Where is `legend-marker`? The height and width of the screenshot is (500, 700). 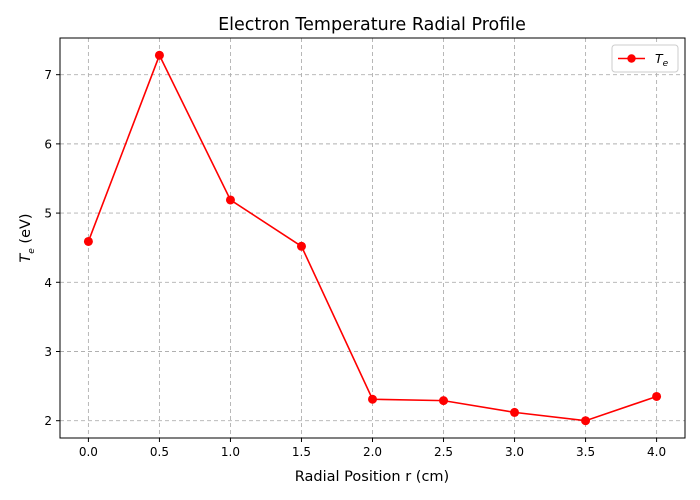 legend-marker is located at coordinates (631, 58).